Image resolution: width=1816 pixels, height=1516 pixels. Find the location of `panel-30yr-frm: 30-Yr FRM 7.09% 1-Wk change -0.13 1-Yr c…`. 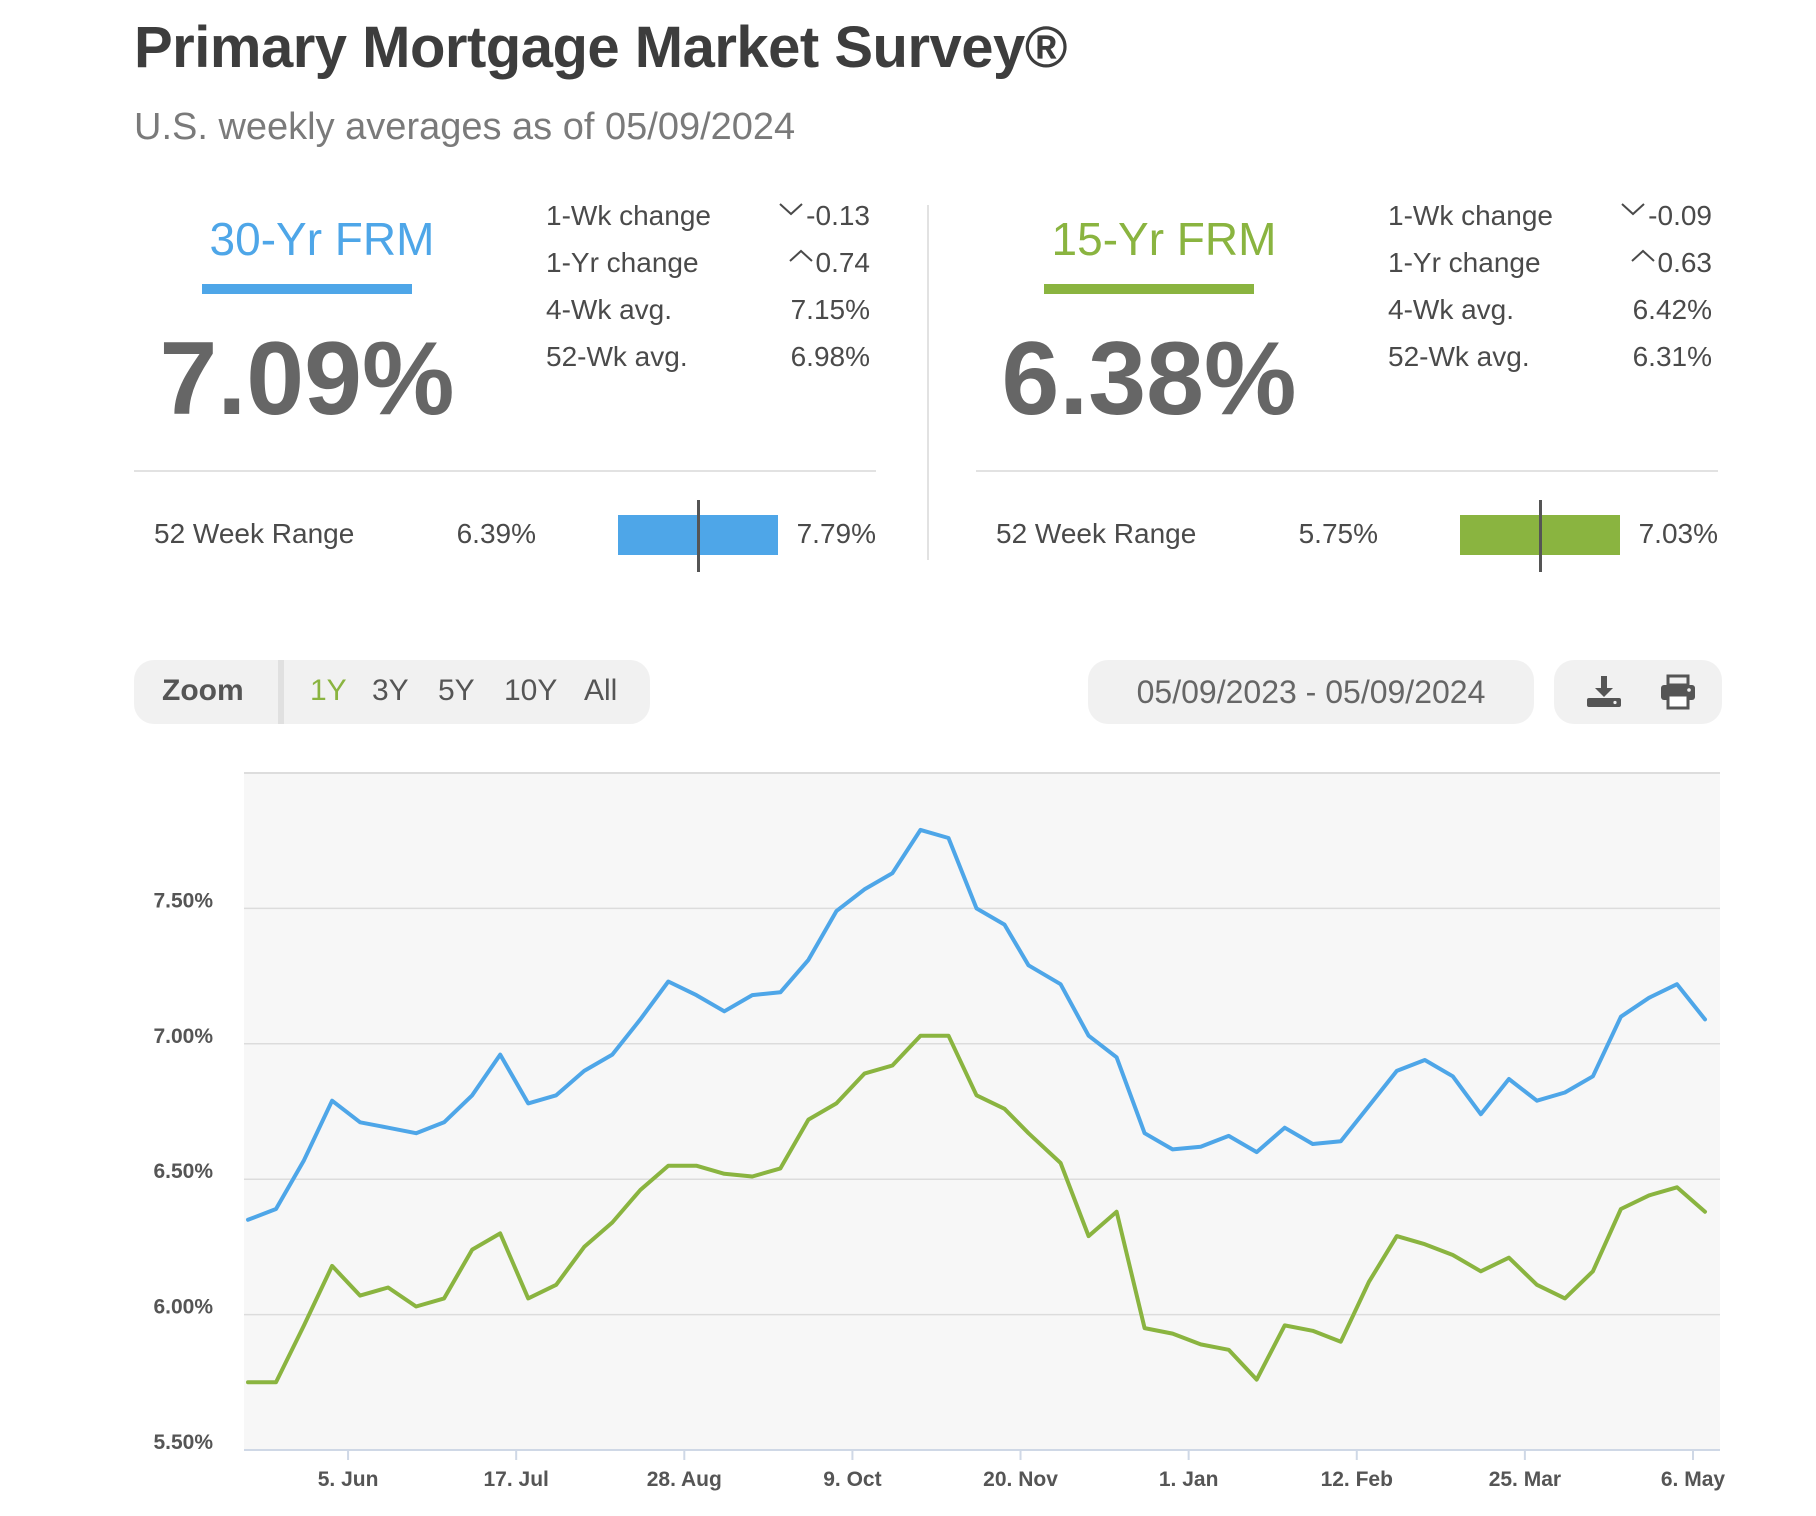

panel-30yr-frm: 30-Yr FRM 7.09% 1-Wk change -0.13 1-Yr c… is located at coordinates (505, 386).